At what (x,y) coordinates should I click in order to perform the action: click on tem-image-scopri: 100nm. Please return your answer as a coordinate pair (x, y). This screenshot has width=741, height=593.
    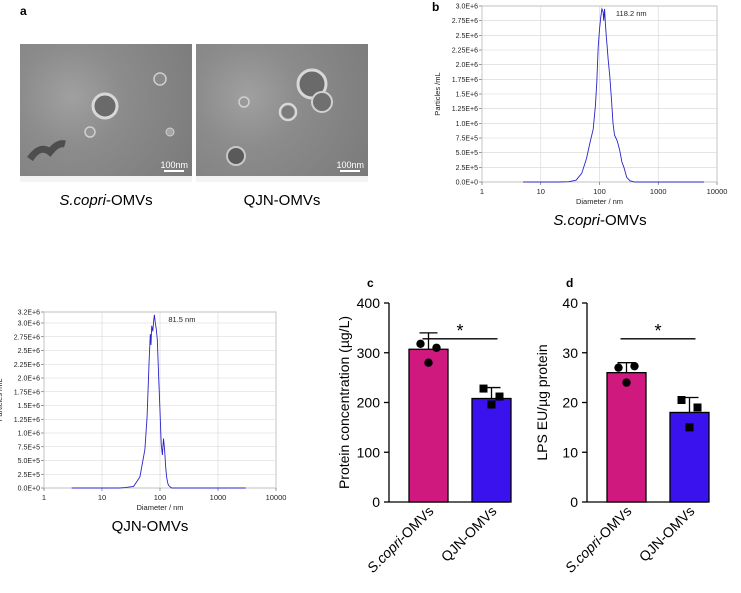
    Looking at the image, I should click on (106, 113).